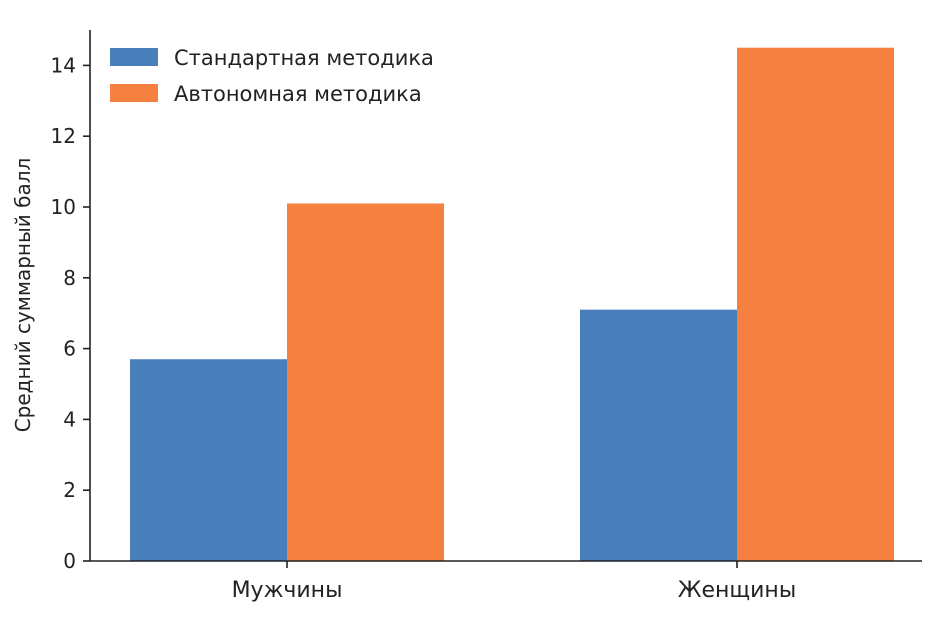  I want to click on bar-autonomous-men, so click(365, 382).